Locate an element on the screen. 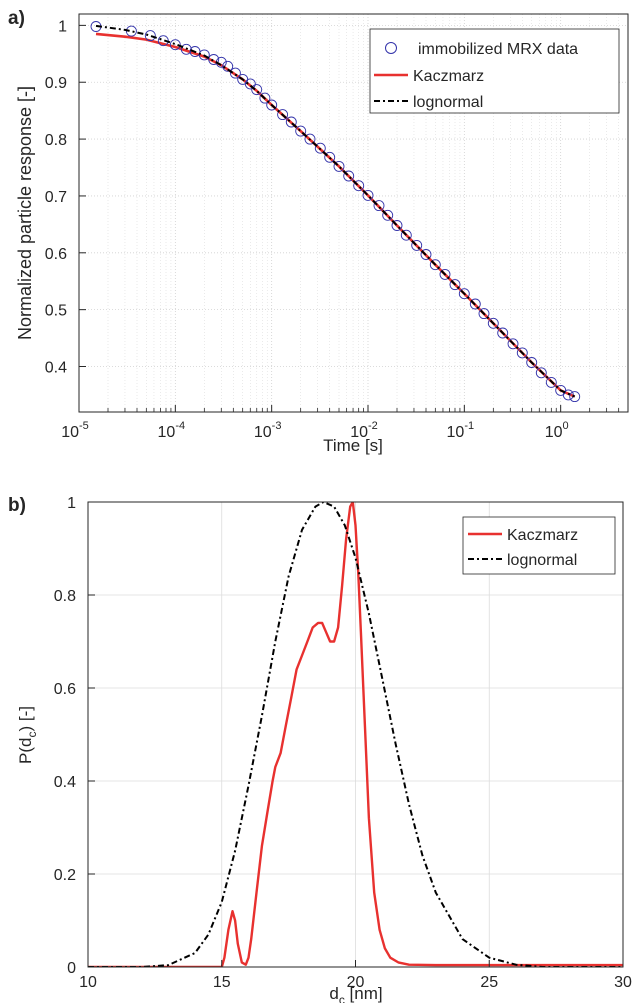 The width and height of the screenshot is (636, 1003). panel-a-label: a) is located at coordinates (16, 18).